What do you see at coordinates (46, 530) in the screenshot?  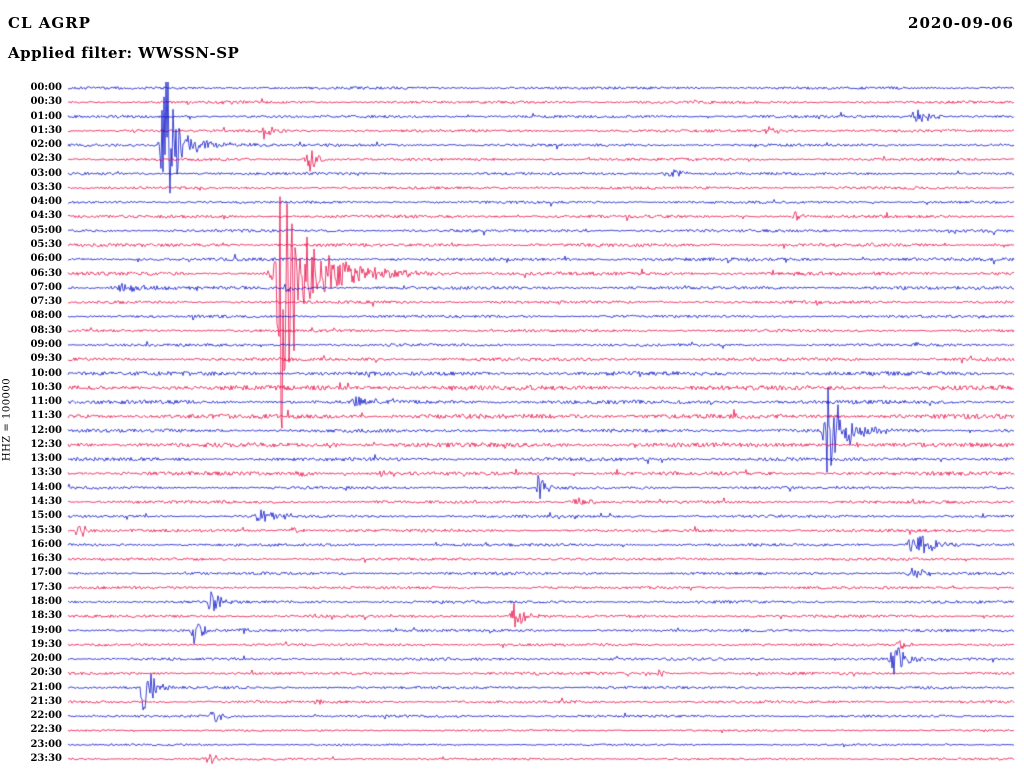 I see `time-label: 15:30` at bounding box center [46, 530].